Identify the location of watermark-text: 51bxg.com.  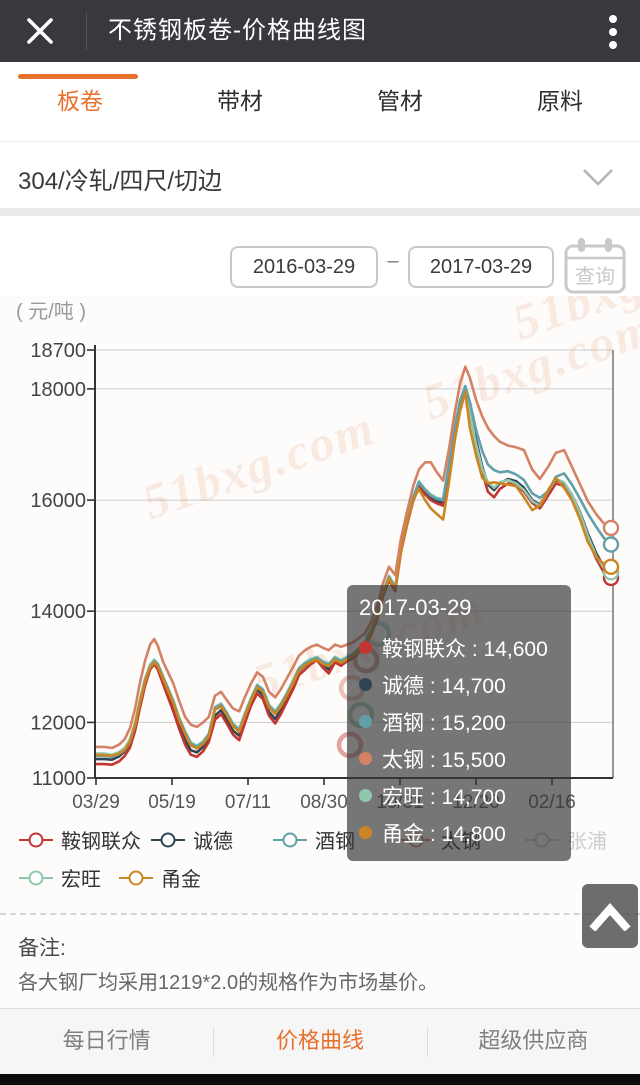
(258, 465).